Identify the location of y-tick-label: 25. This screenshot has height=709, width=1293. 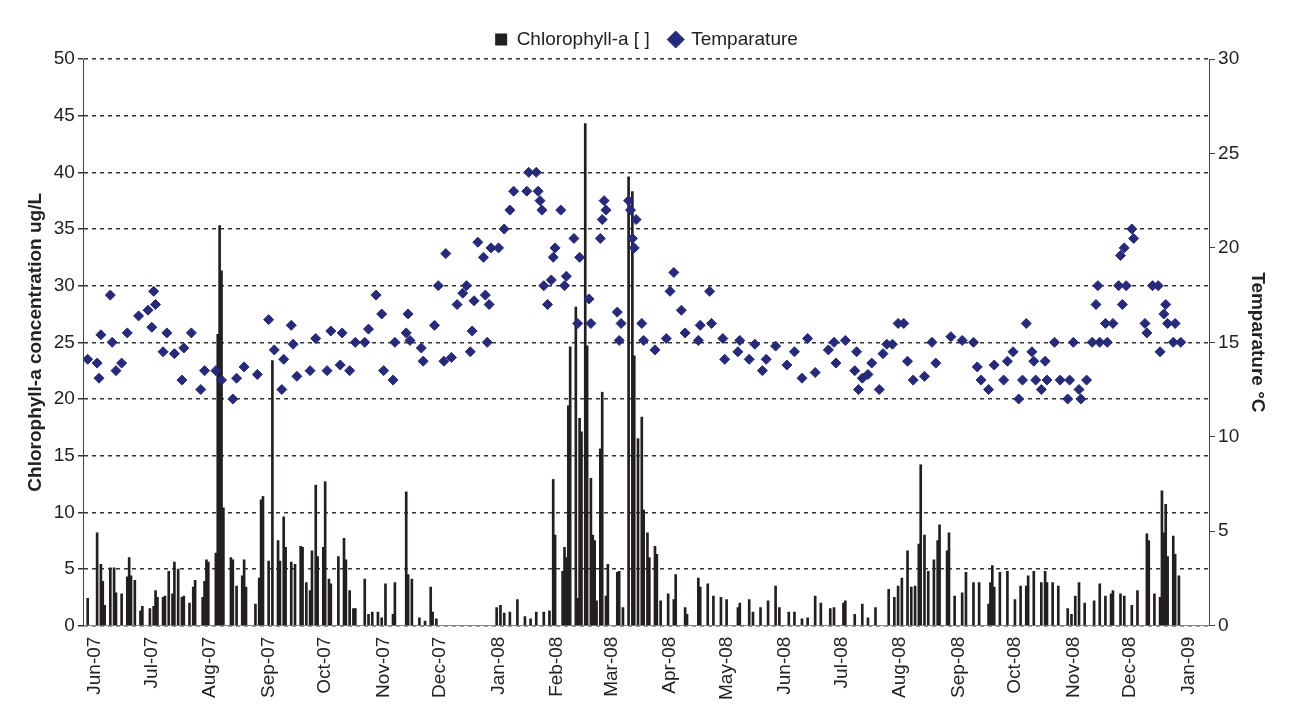
(64, 341).